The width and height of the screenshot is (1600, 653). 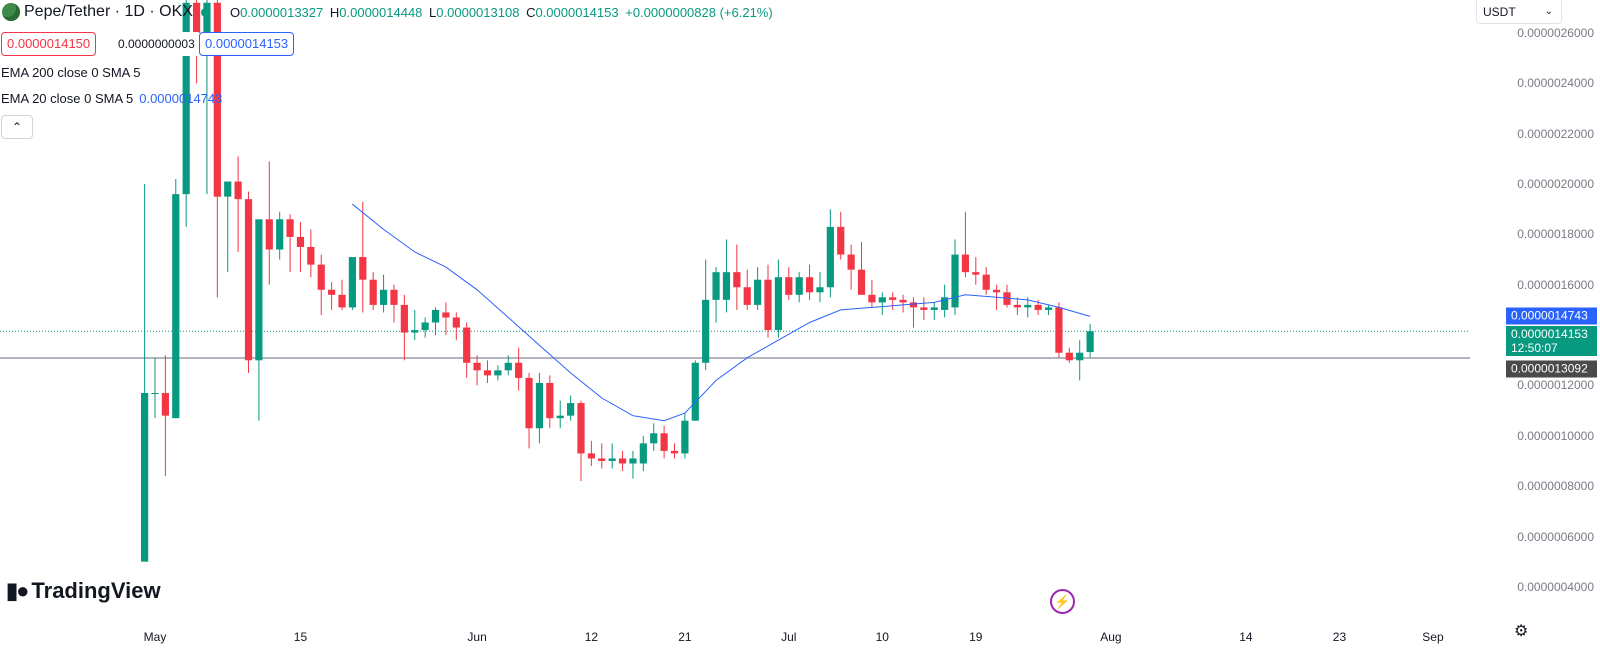 What do you see at coordinates (1534, 348) in the screenshot?
I see `bar-countdown: 12:50:07` at bounding box center [1534, 348].